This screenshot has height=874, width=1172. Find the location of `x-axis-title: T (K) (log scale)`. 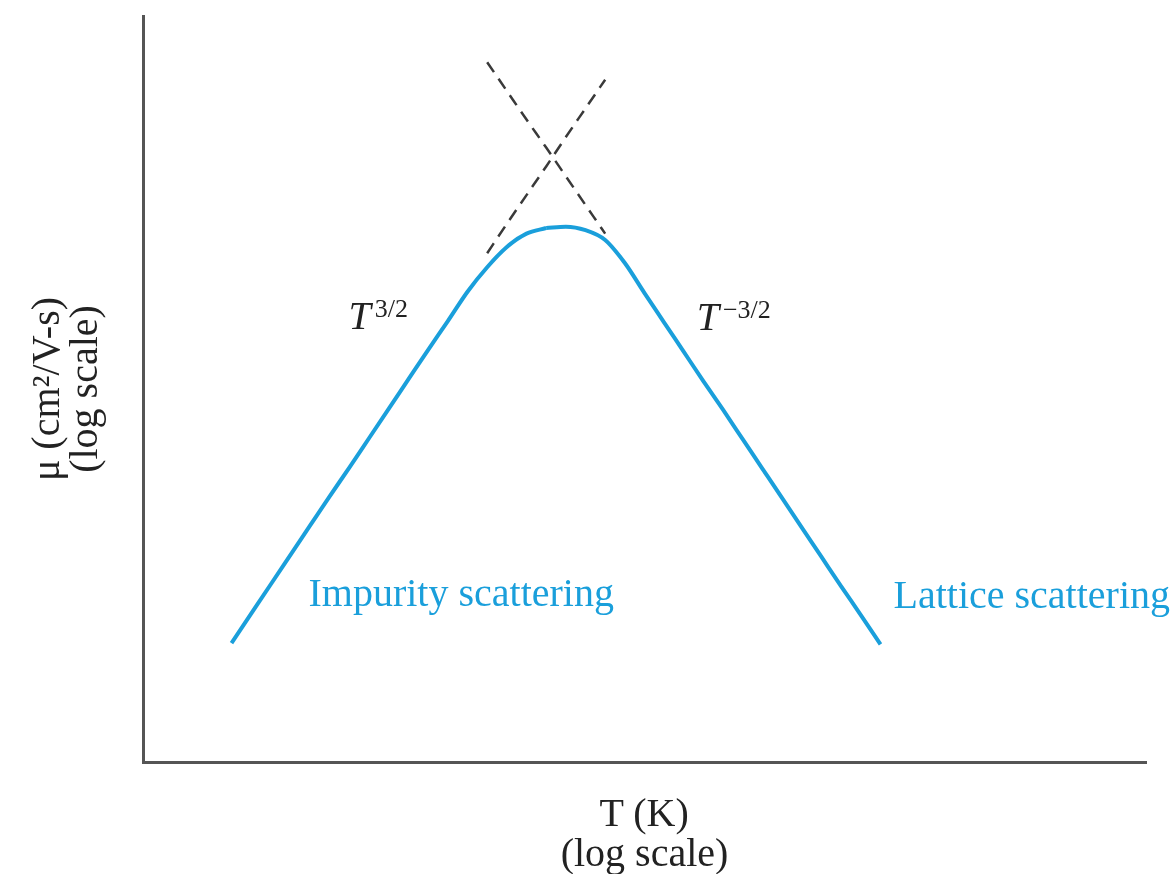

x-axis-title: T (K) (log scale) is located at coordinates (644, 832).